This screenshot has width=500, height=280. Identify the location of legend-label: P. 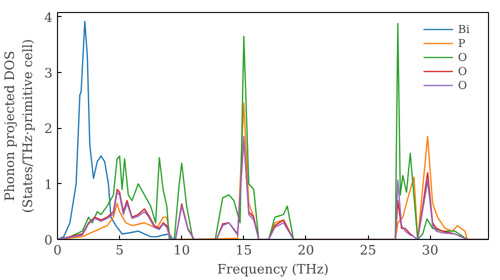
(462, 43).